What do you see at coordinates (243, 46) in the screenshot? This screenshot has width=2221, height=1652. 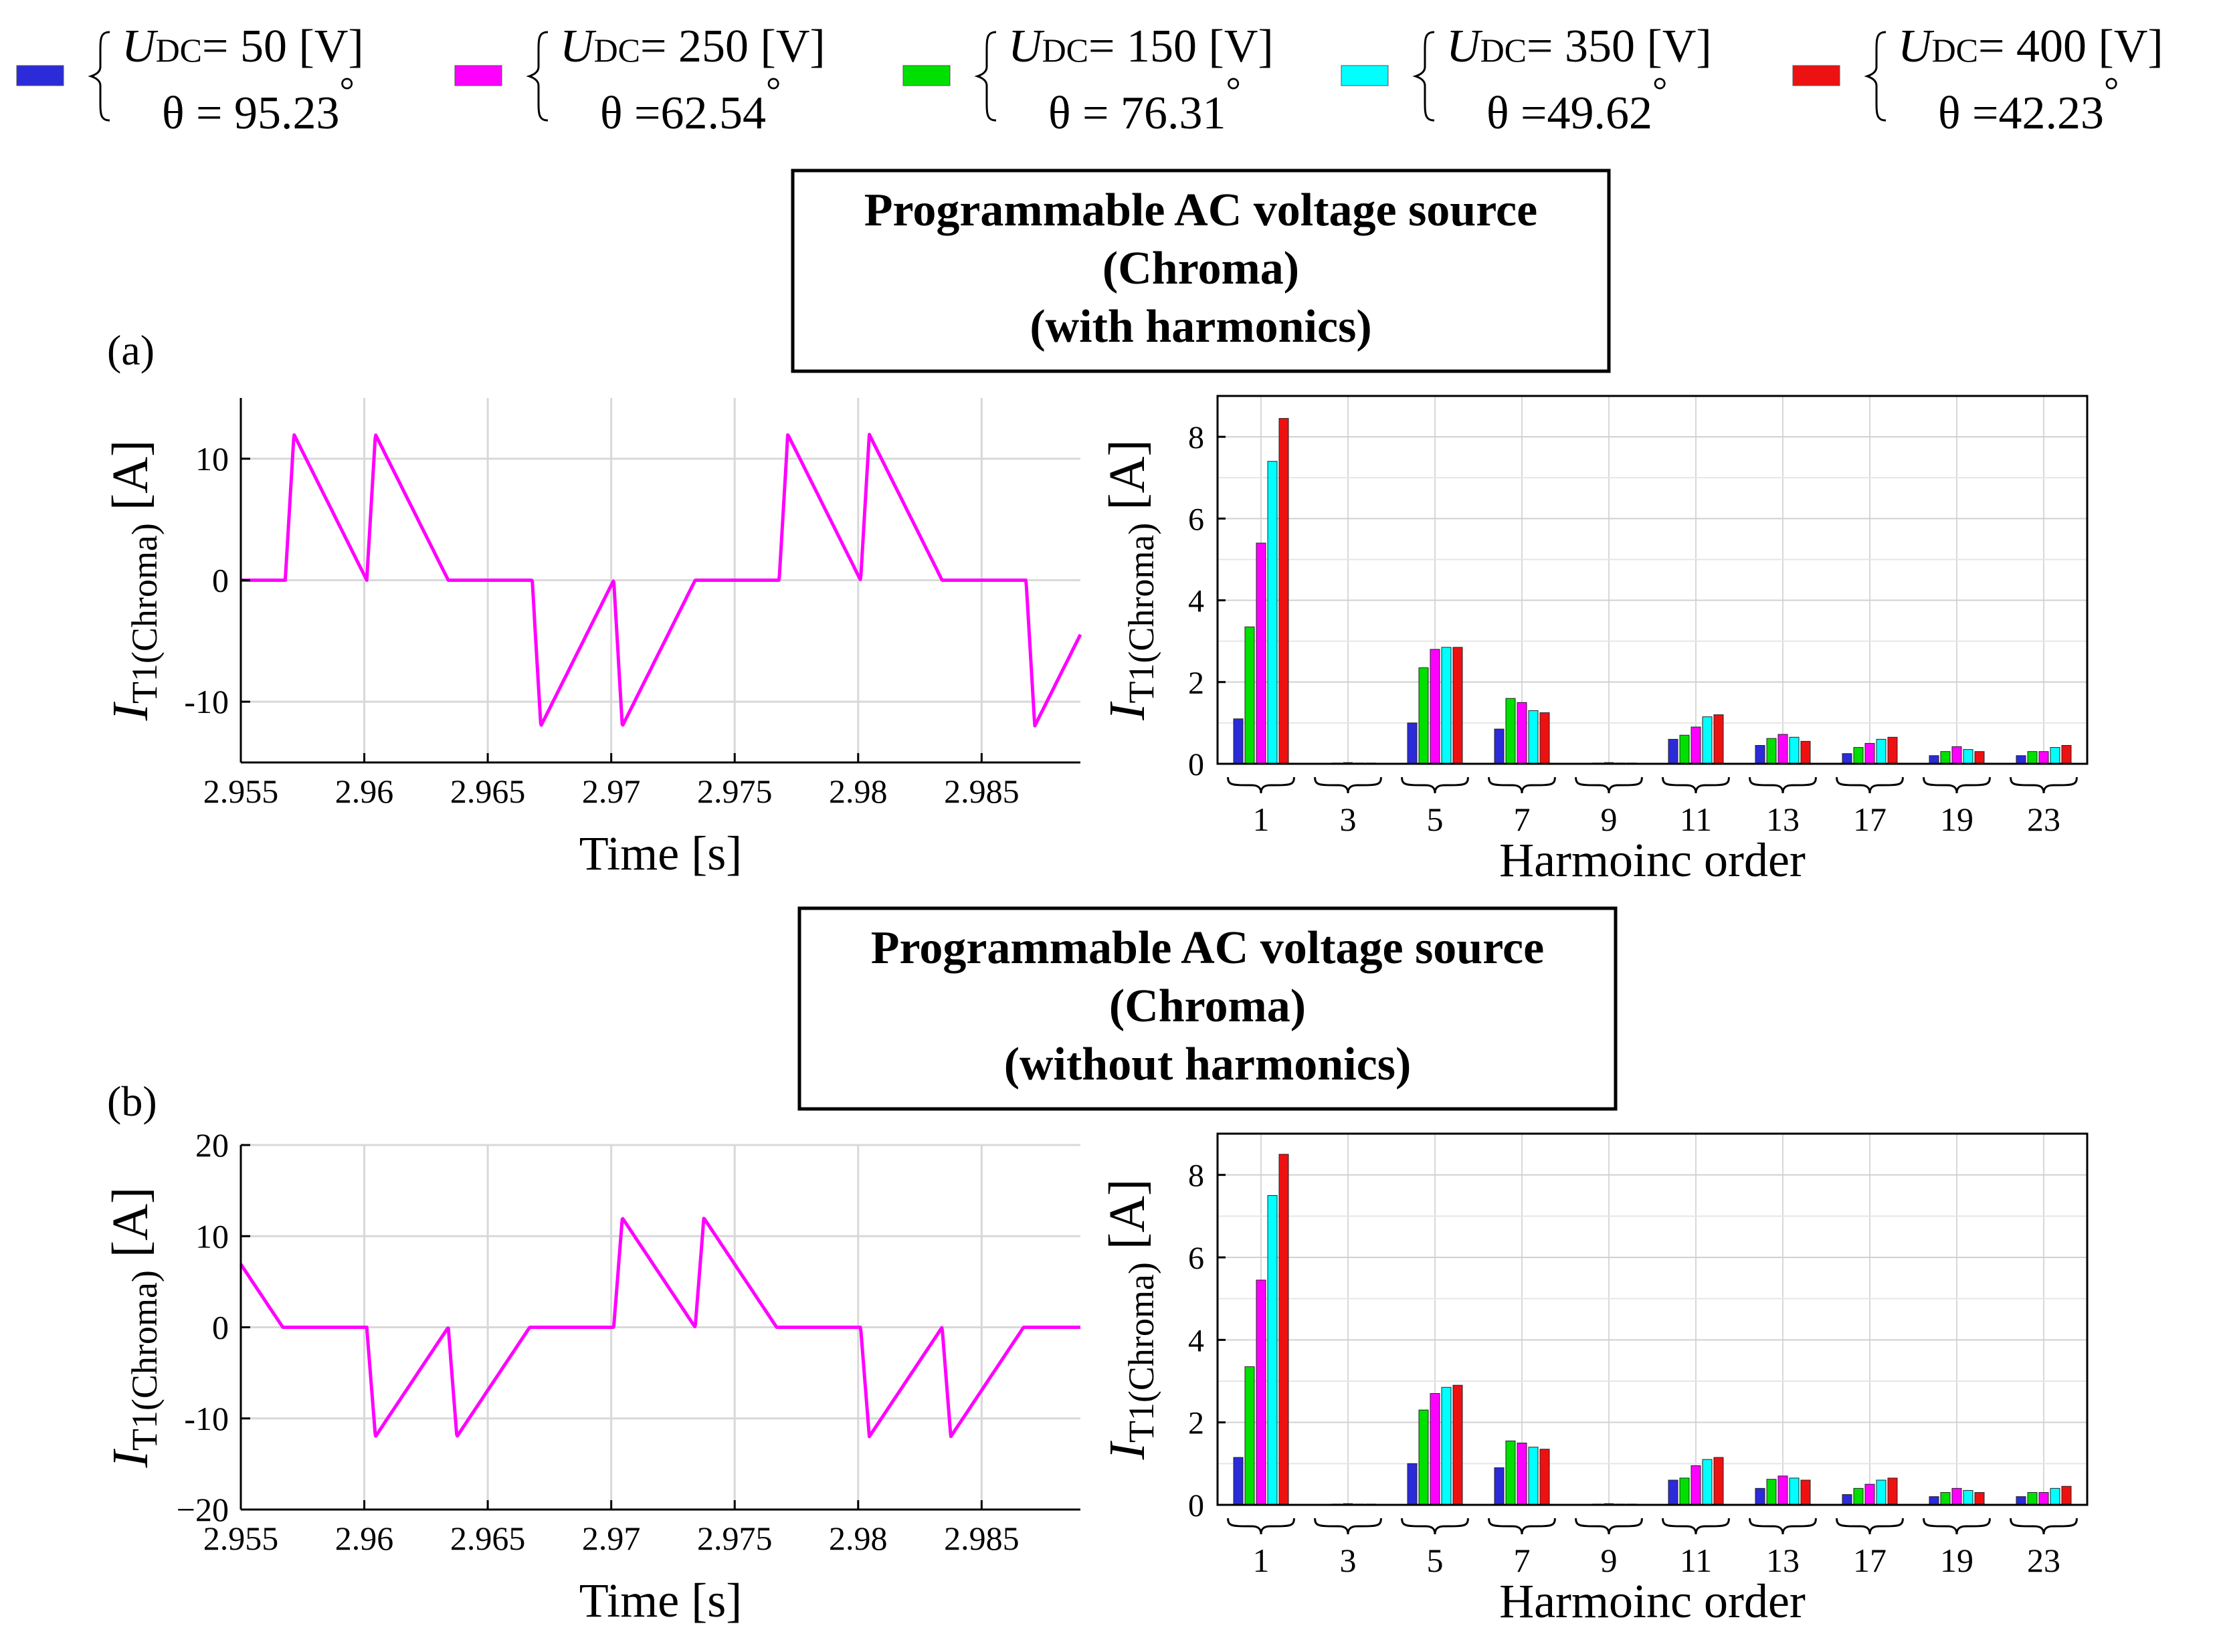 I see `legend-udc: UDC= 50 [V]` at bounding box center [243, 46].